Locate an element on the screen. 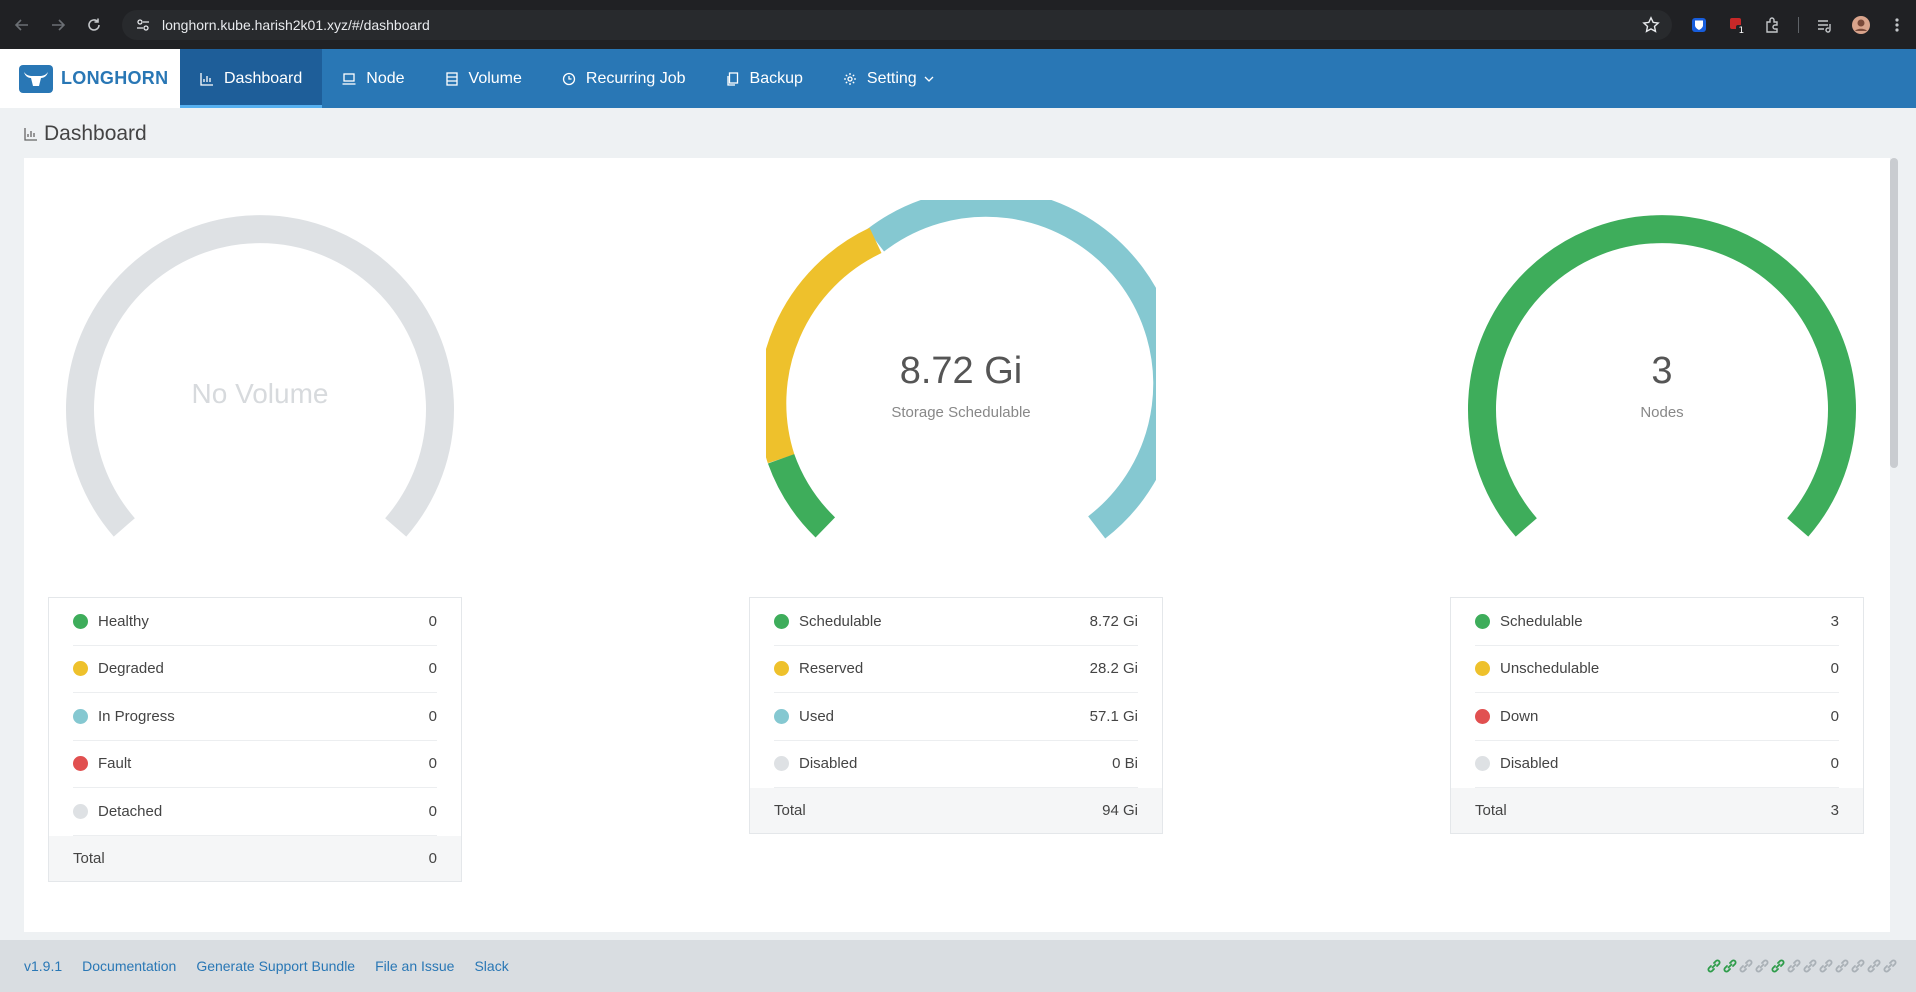 The image size is (1916, 992). nav-node: Node is located at coordinates (373, 78).